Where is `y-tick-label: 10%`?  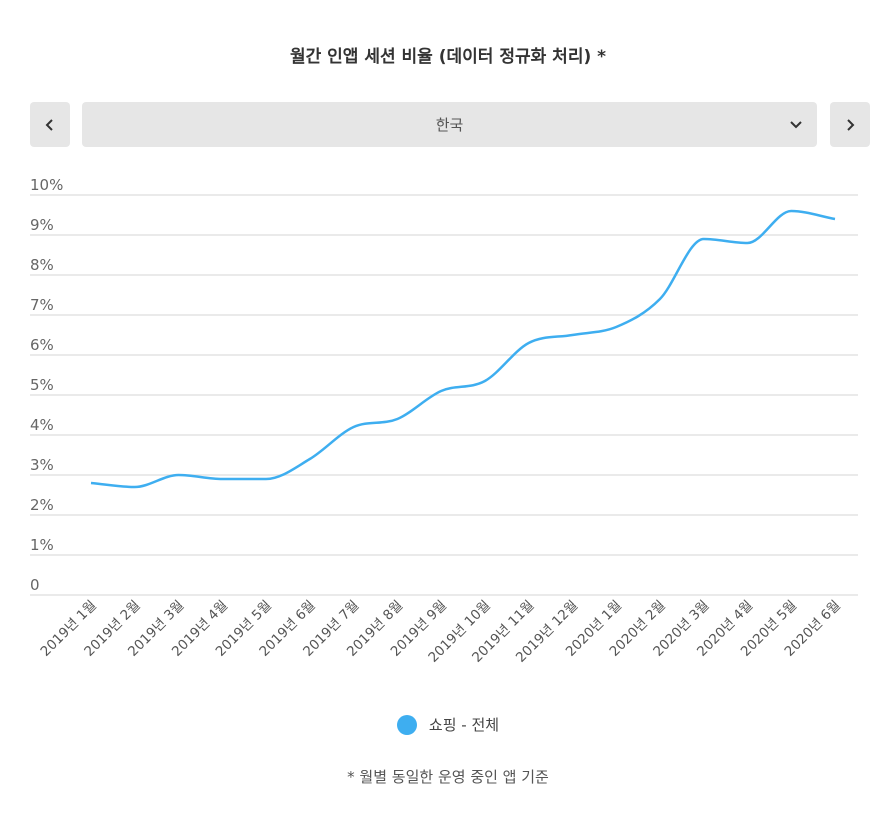
y-tick-label: 10% is located at coordinates (46, 185).